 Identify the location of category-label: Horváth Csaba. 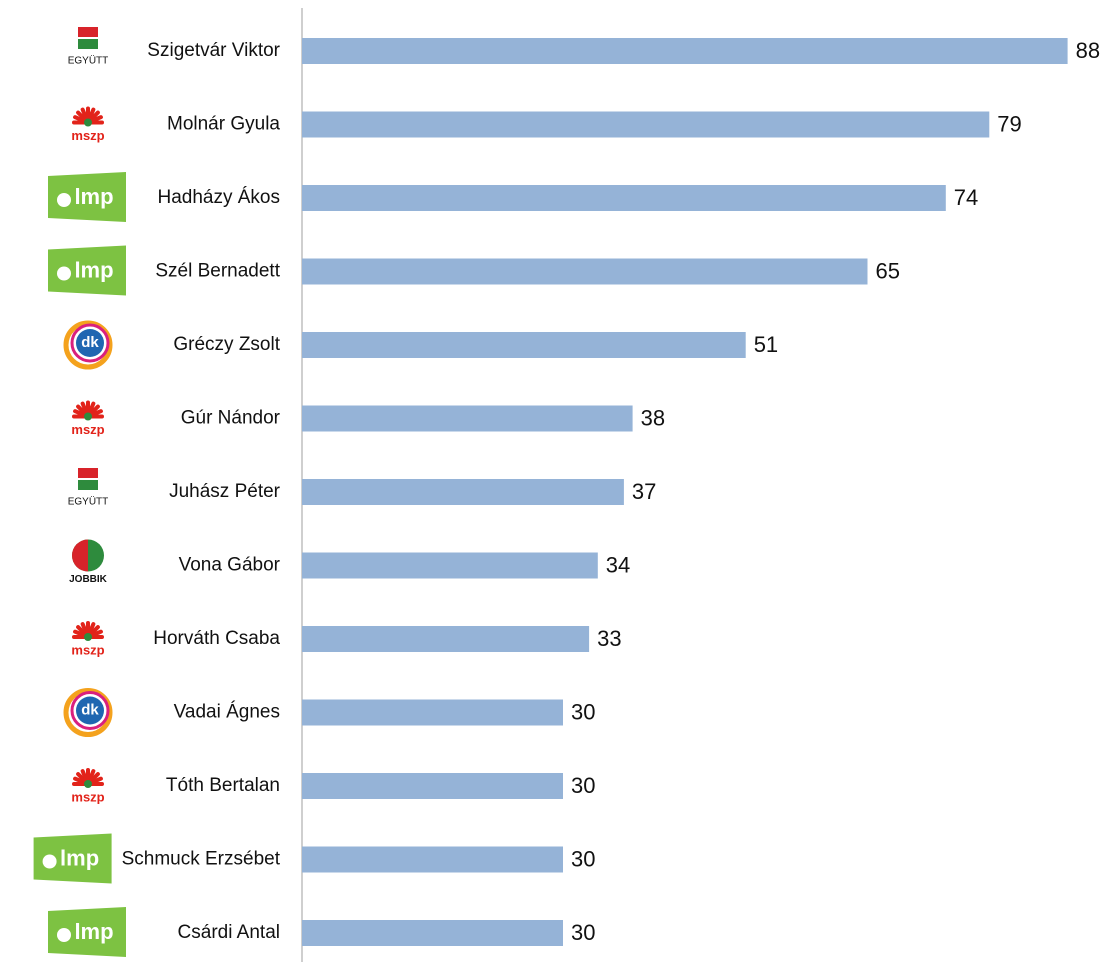
(216, 638).